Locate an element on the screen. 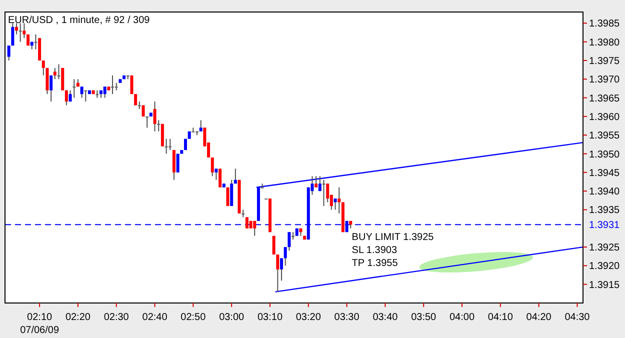 Image resolution: width=625 pixels, height=338 pixels. annotation: BUY LIMIT 1.3925 is located at coordinates (393, 237).